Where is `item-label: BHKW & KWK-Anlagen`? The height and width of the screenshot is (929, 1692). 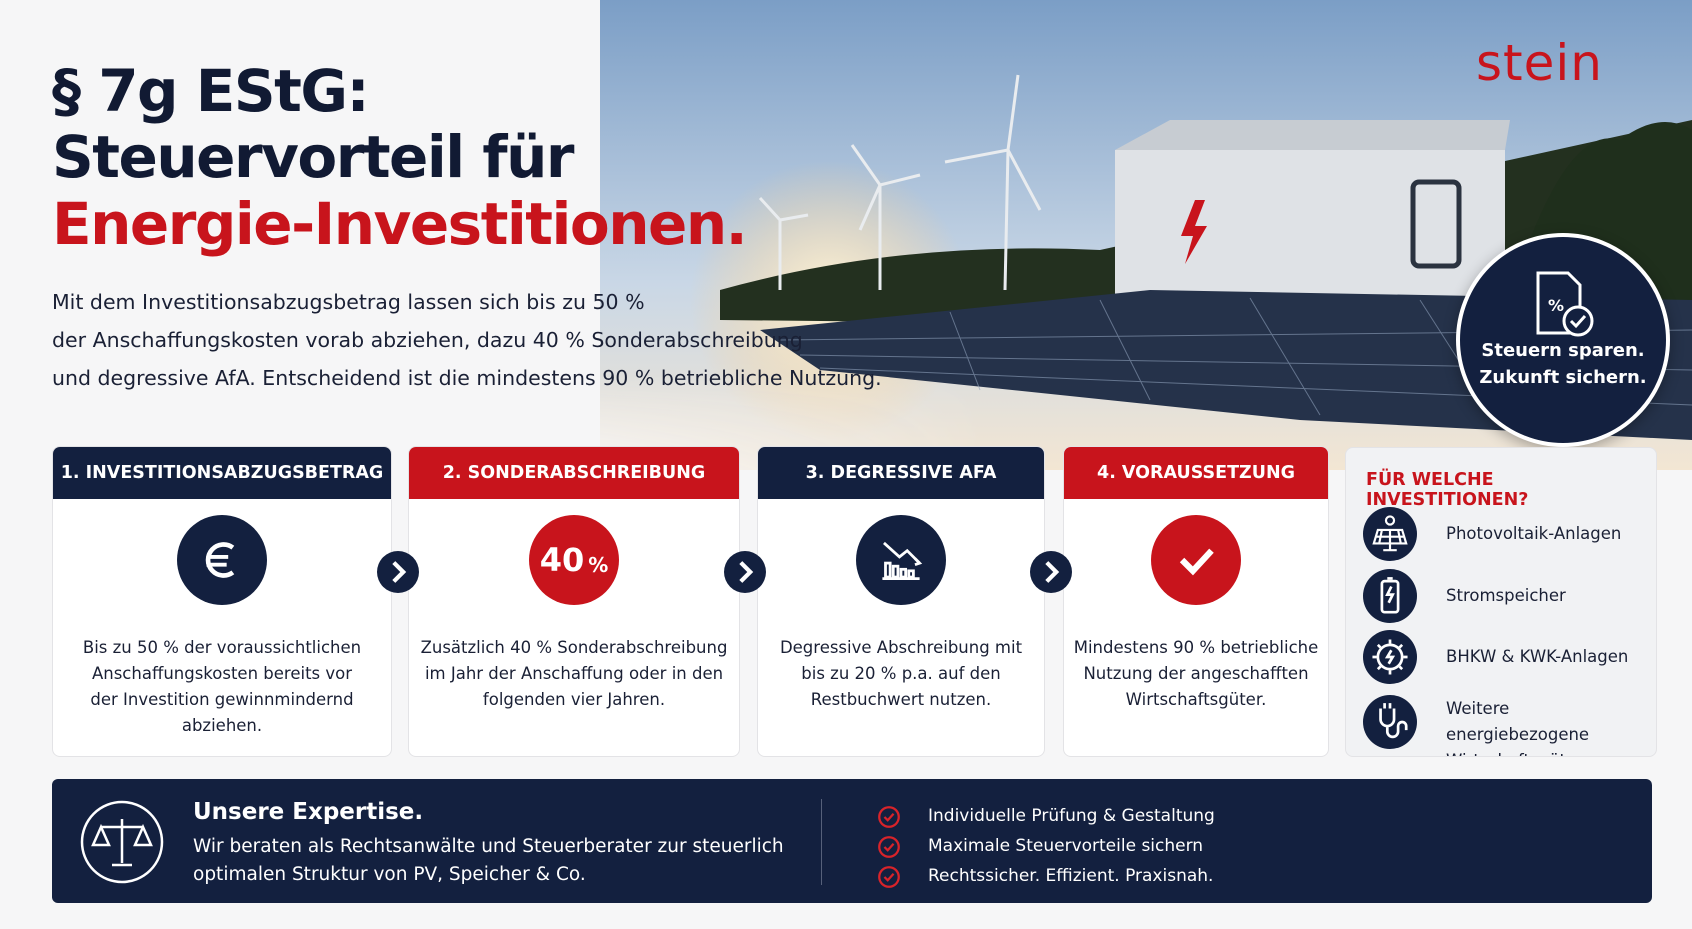
item-label: BHKW & KWK-Anlagen is located at coordinates (1537, 657).